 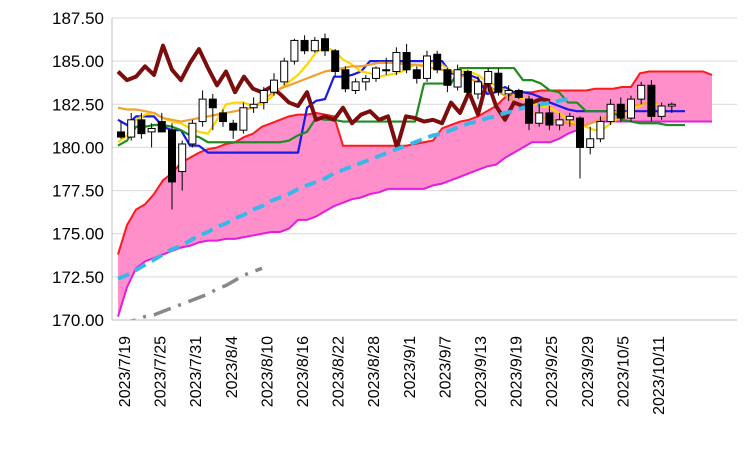 What do you see at coordinates (78, 191) in the screenshot?
I see `y-tick-label: 177.50` at bounding box center [78, 191].